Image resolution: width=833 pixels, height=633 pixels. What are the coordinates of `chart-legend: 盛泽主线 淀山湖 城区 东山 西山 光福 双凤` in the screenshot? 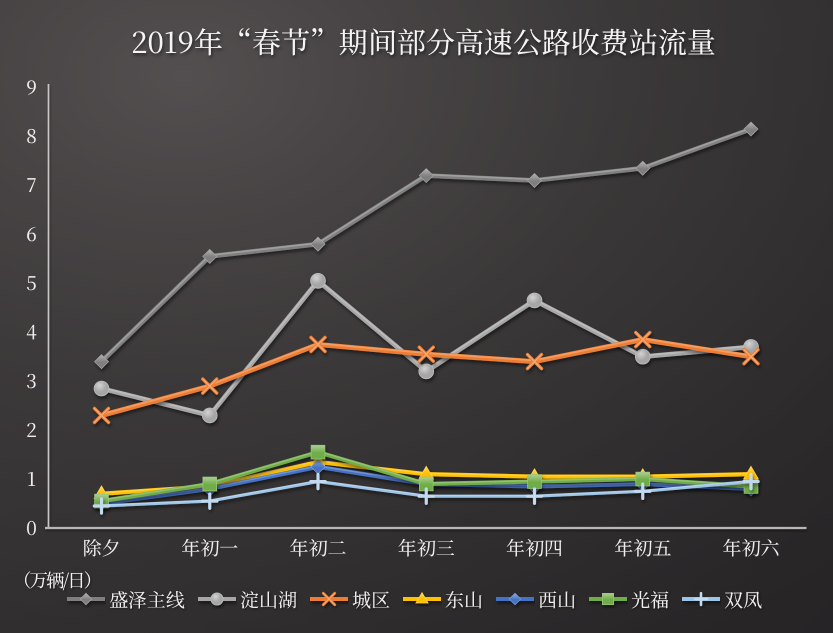 It's located at (420, 599).